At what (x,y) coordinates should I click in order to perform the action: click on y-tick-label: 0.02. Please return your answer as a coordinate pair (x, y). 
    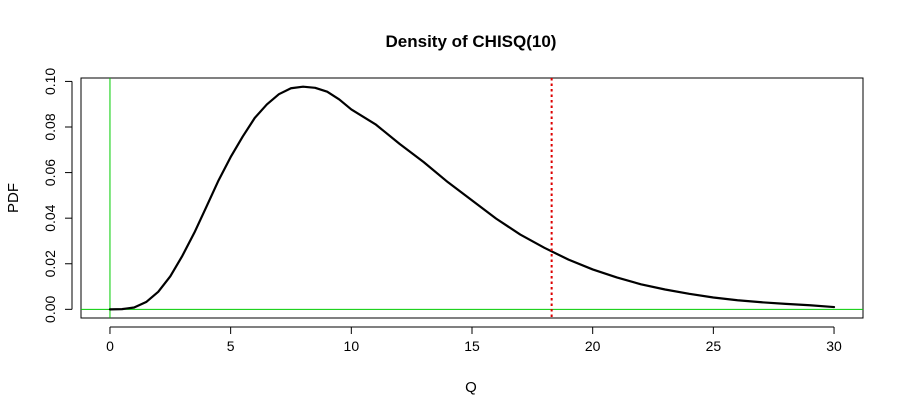
    Looking at the image, I should click on (50, 263).